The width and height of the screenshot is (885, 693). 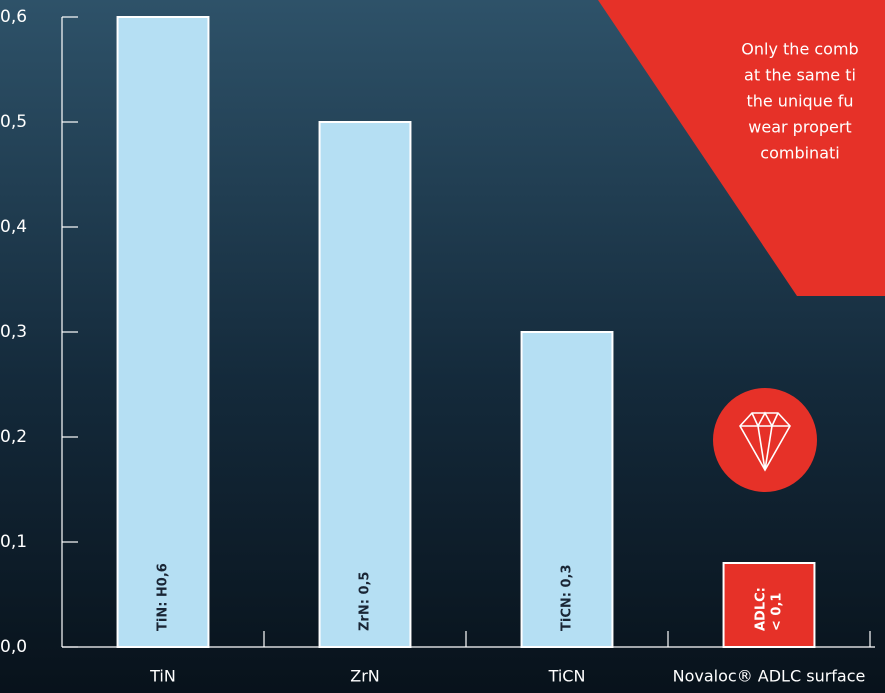 I want to click on bar-label: TiCN: 0,3, so click(x=567, y=598).